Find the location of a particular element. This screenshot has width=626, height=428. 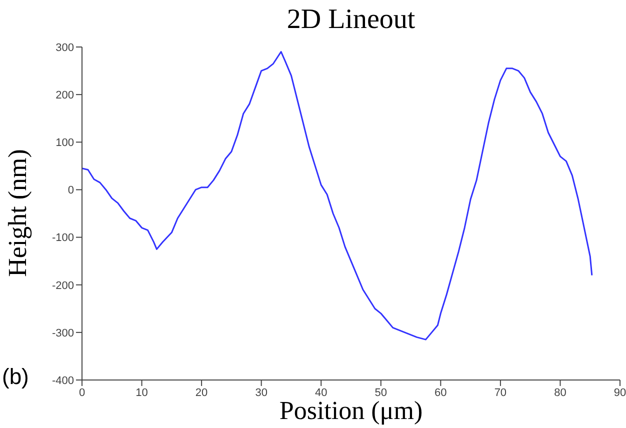

y-axis-title: Height (nm) is located at coordinates (18, 213).